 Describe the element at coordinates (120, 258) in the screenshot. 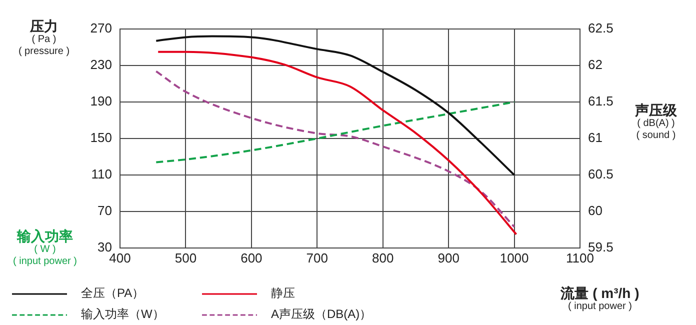

I see `x-tick-label: 400` at that location.